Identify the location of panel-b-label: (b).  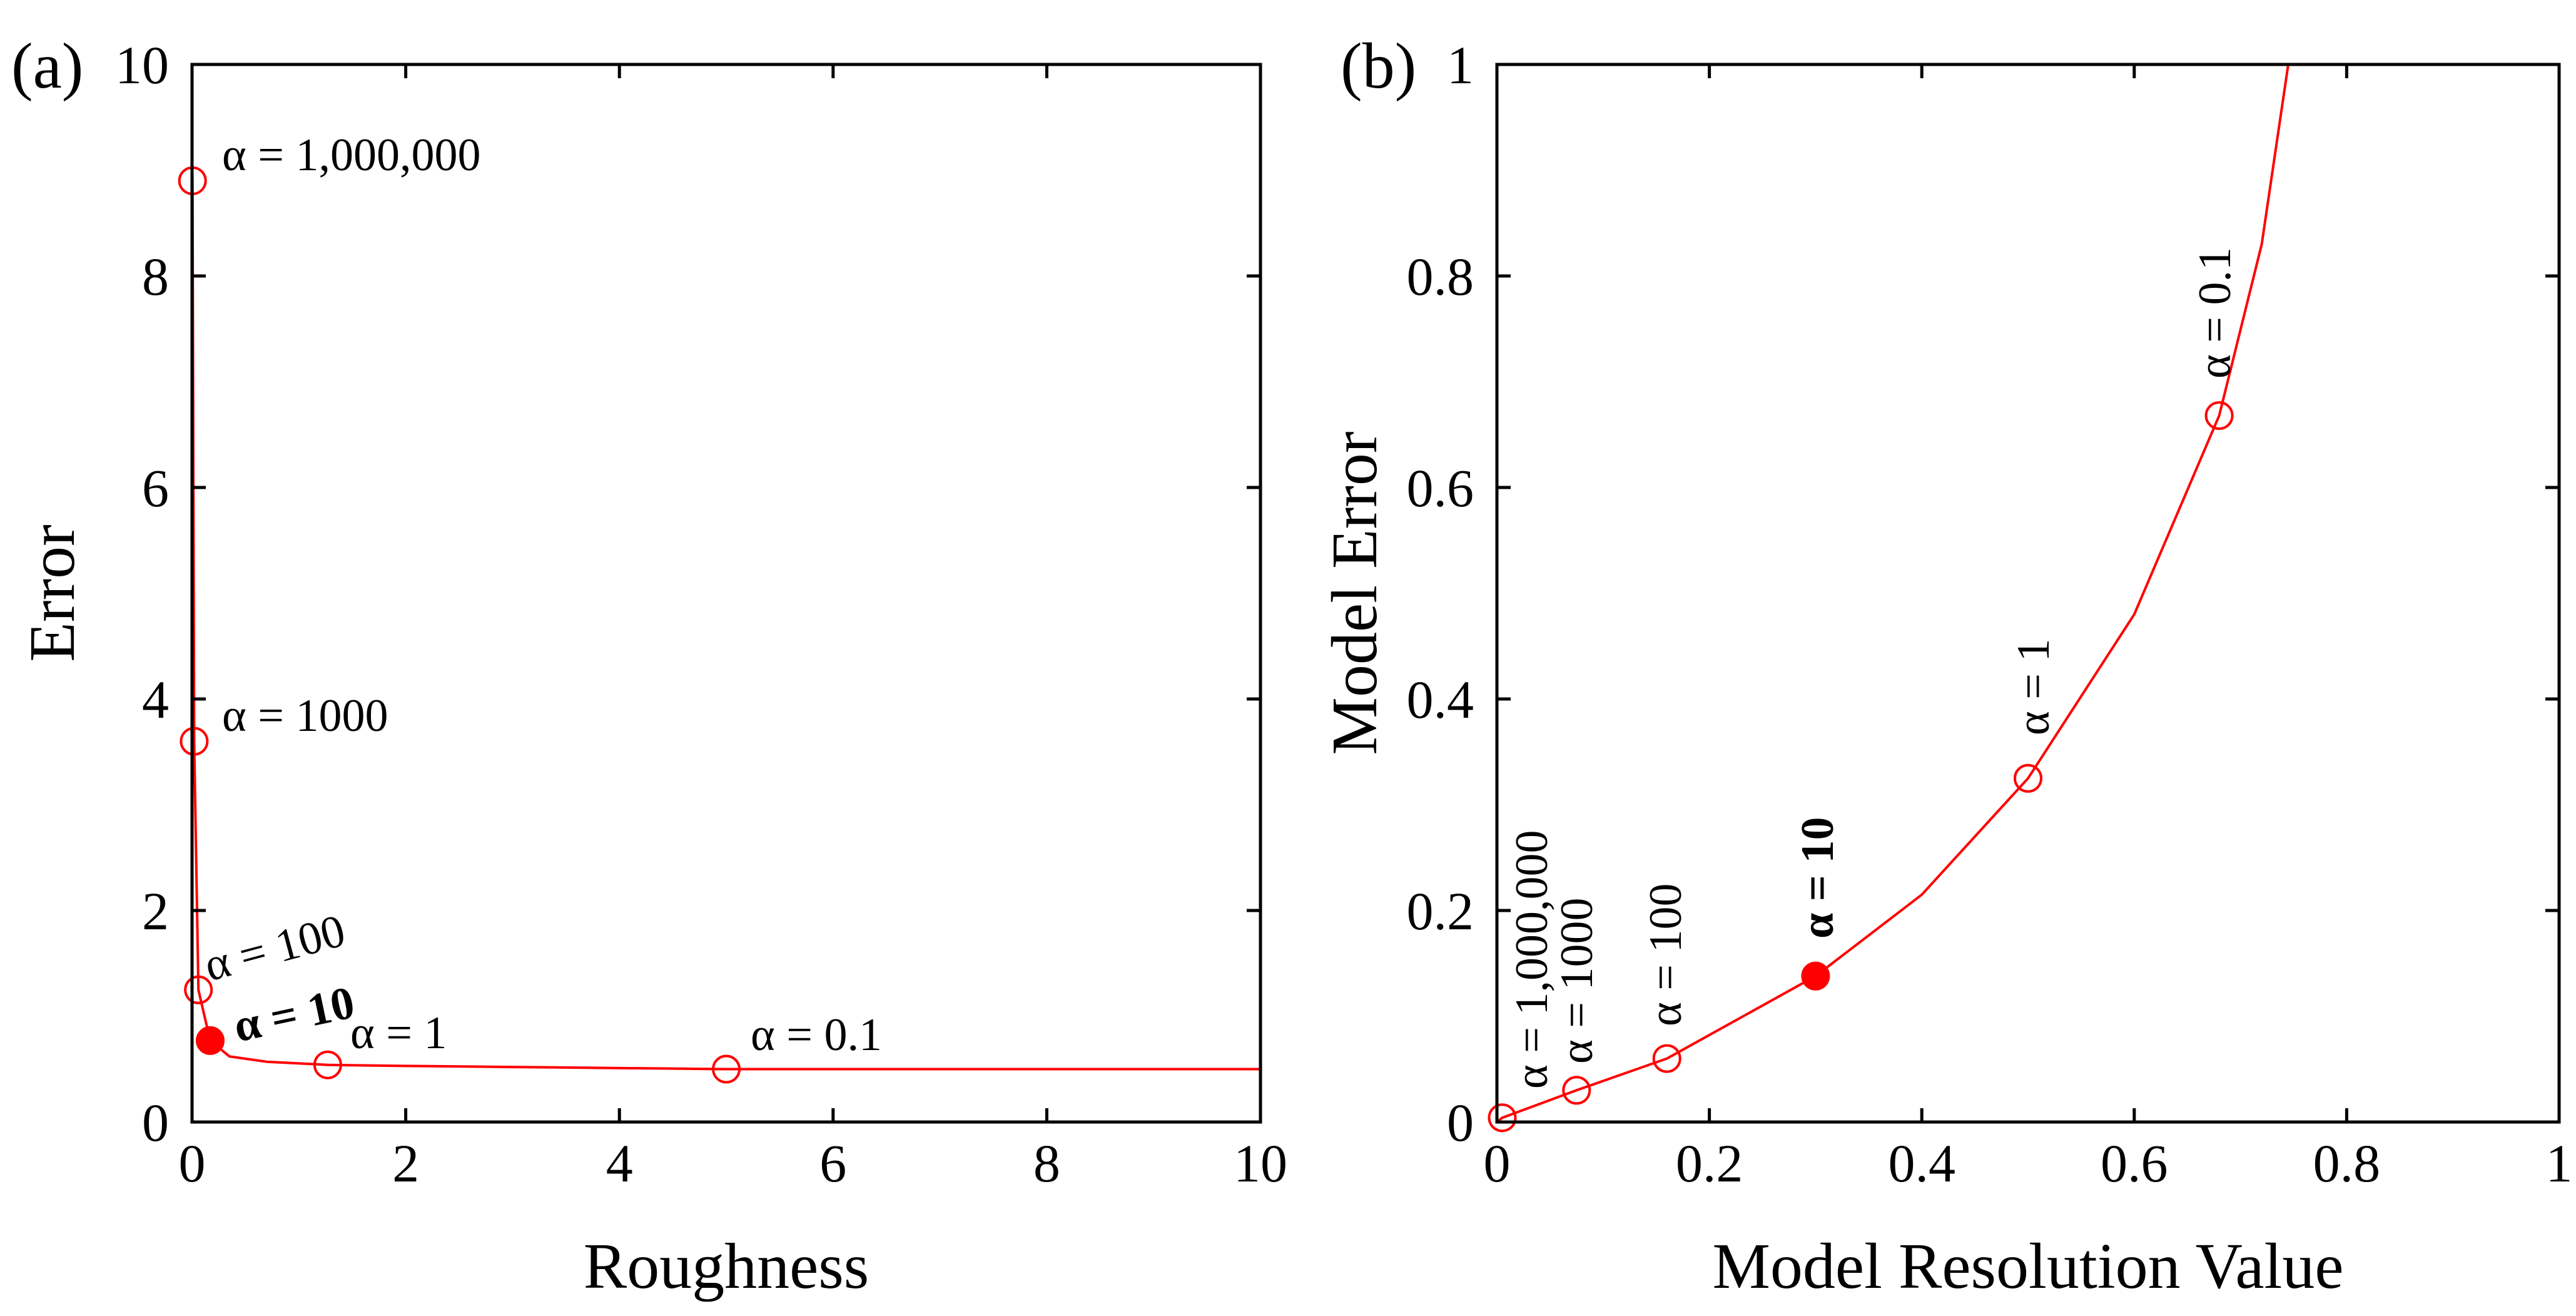
(1378, 66).